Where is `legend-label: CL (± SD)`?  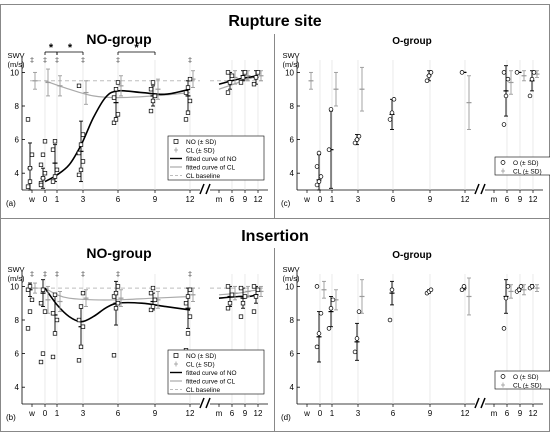 legend-label: CL (± SD) is located at coordinates (527, 386).